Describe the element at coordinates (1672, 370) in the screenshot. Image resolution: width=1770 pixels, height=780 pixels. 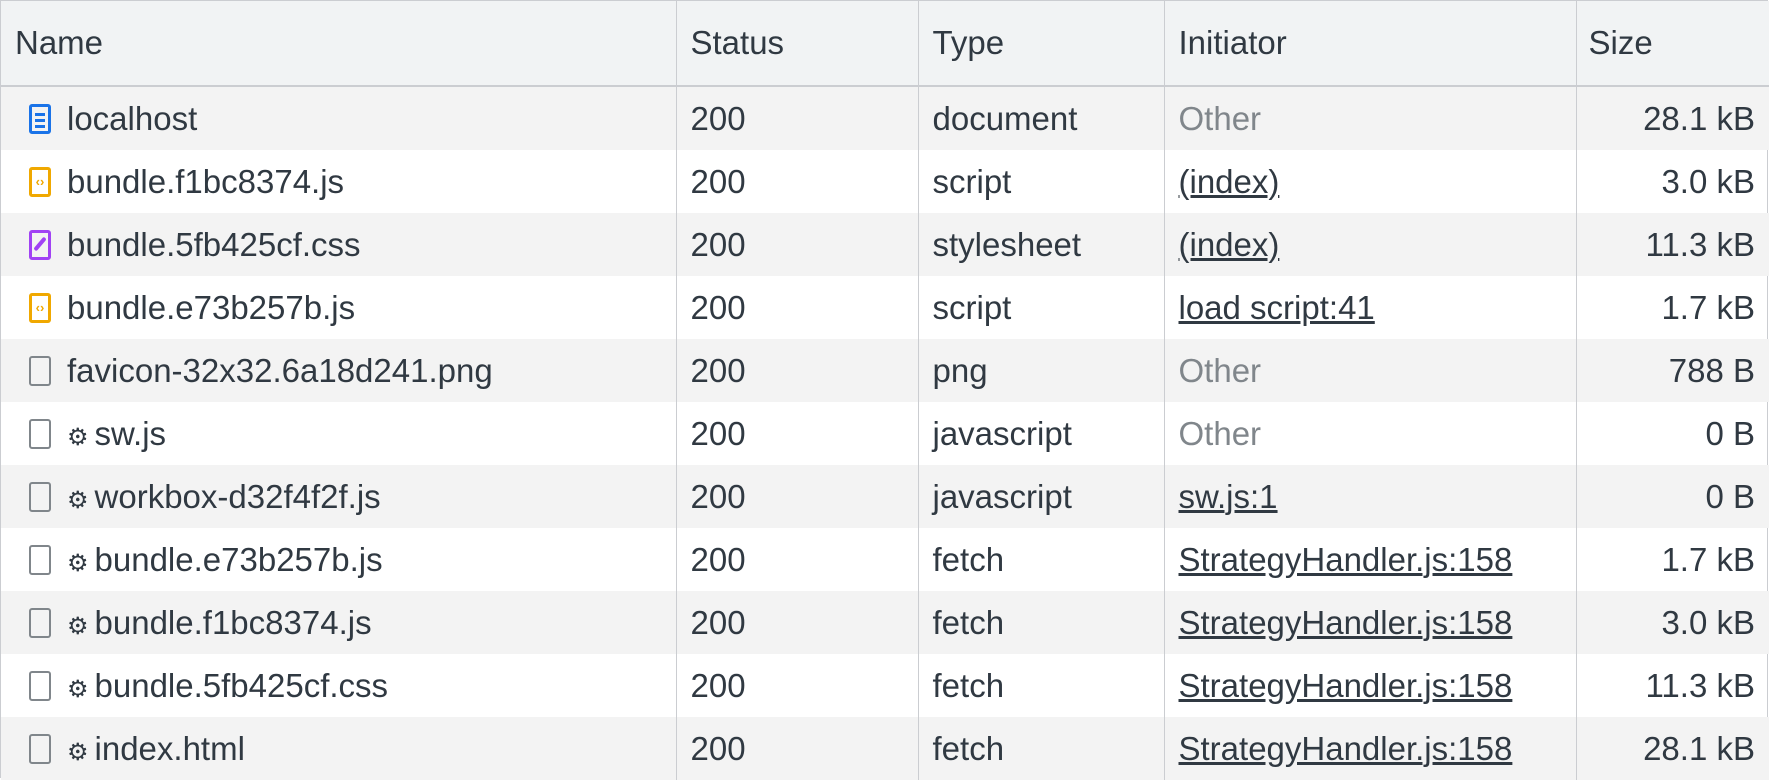
I see `size-cell: 788 B` at that location.